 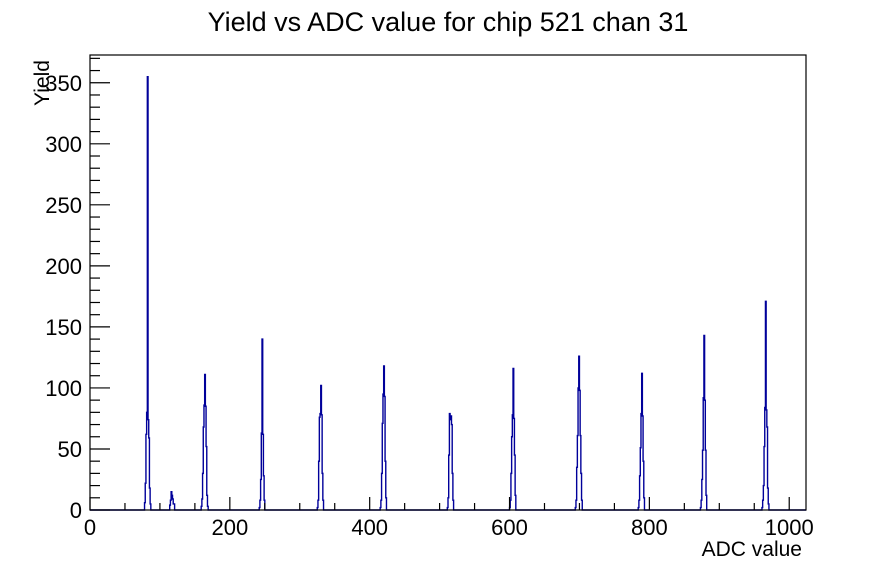 I want to click on y-tick-label: 350, so click(x=63, y=83).